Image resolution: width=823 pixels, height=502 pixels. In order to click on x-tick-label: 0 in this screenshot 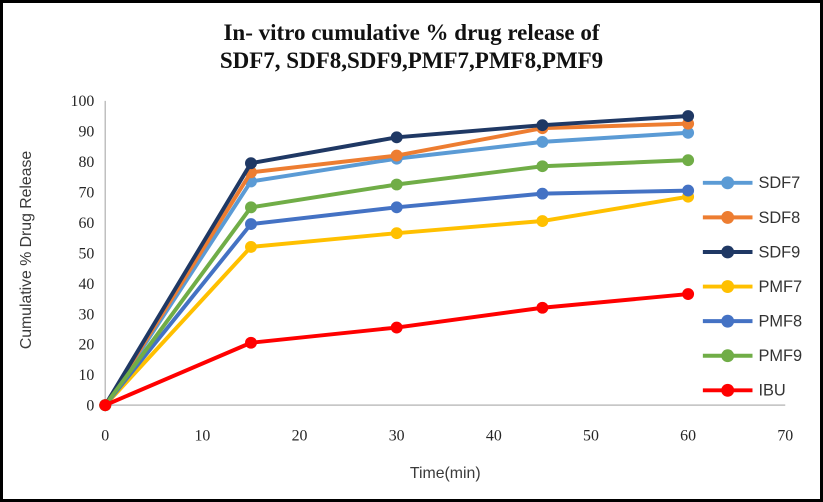, I will do `click(105, 436)`.